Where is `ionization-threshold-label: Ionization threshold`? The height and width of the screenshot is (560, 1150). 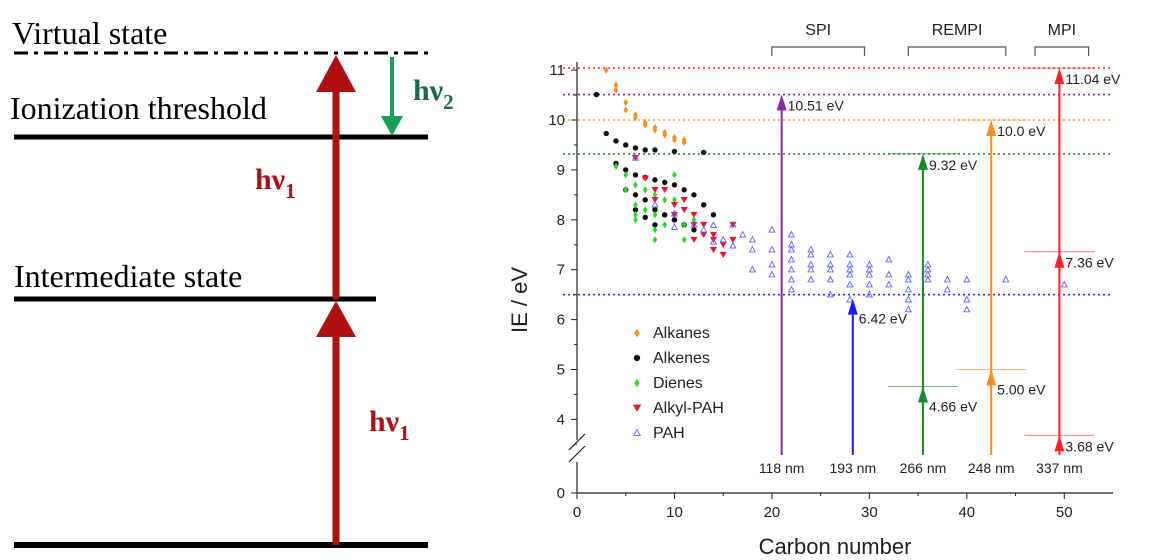
ionization-threshold-label: Ionization threshold is located at coordinates (138, 108).